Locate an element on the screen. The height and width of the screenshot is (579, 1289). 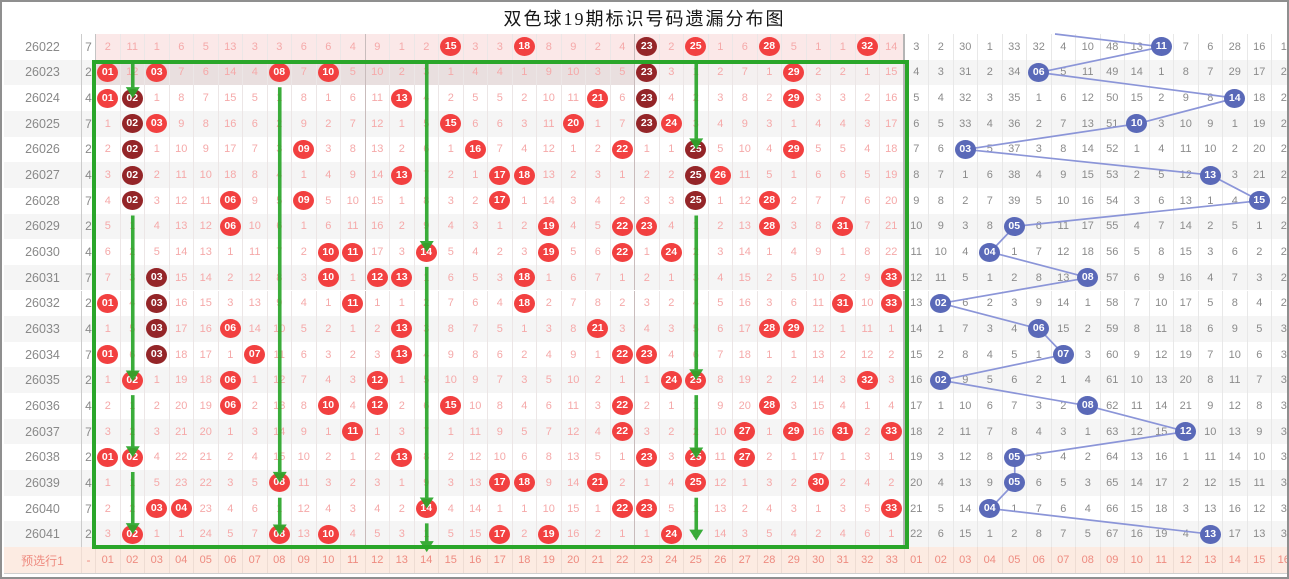
red-number-header-19: 19 is located at coordinates (549, 560).